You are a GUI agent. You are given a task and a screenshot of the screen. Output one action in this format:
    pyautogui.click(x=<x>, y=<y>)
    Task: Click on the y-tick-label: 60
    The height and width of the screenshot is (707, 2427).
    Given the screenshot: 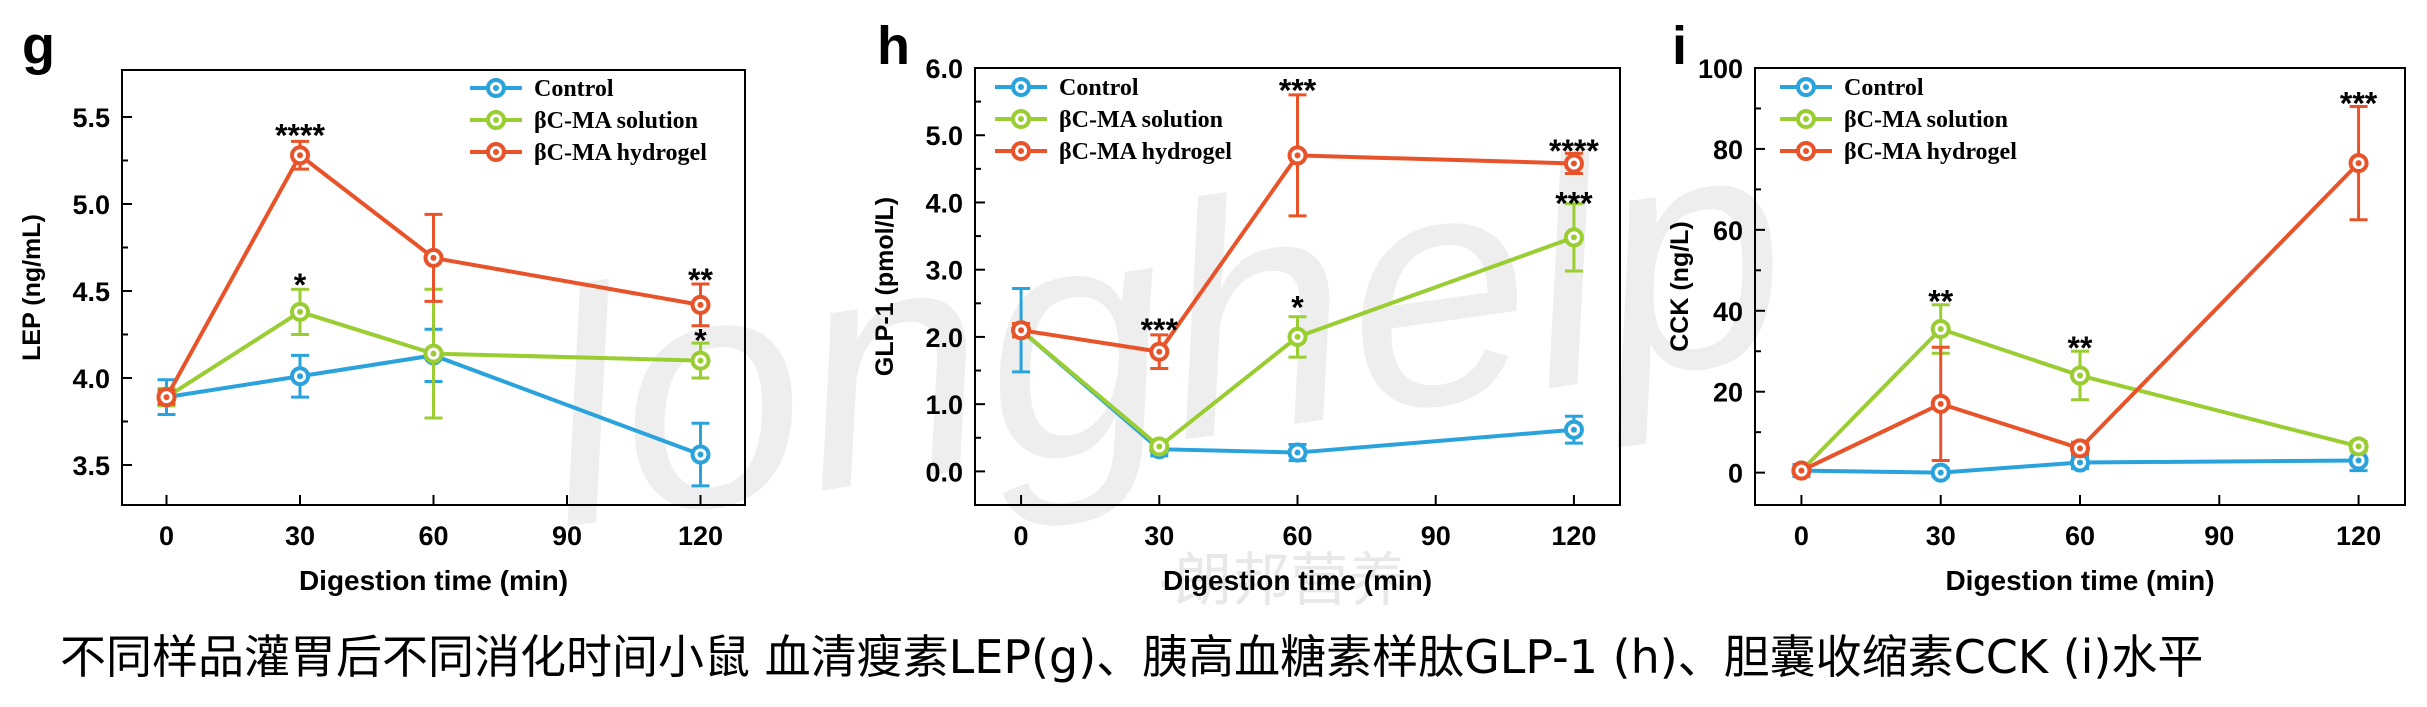 What is the action you would take?
    pyautogui.click(x=1728, y=231)
    